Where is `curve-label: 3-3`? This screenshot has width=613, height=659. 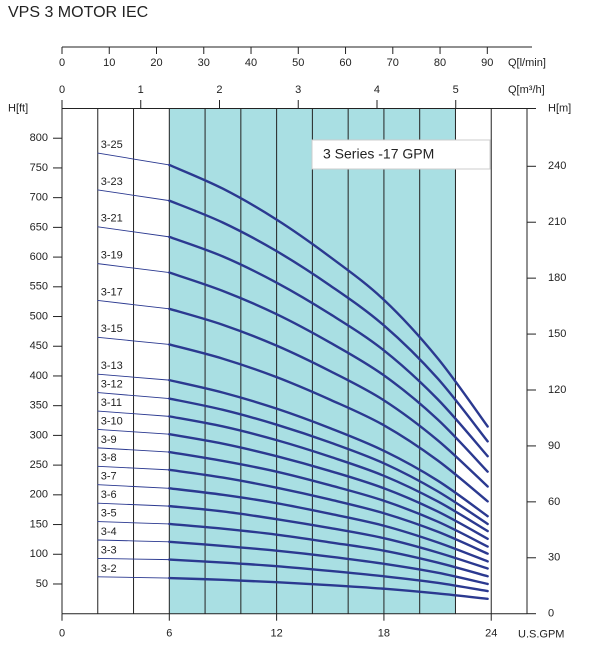 curve-label: 3-3 is located at coordinates (109, 550).